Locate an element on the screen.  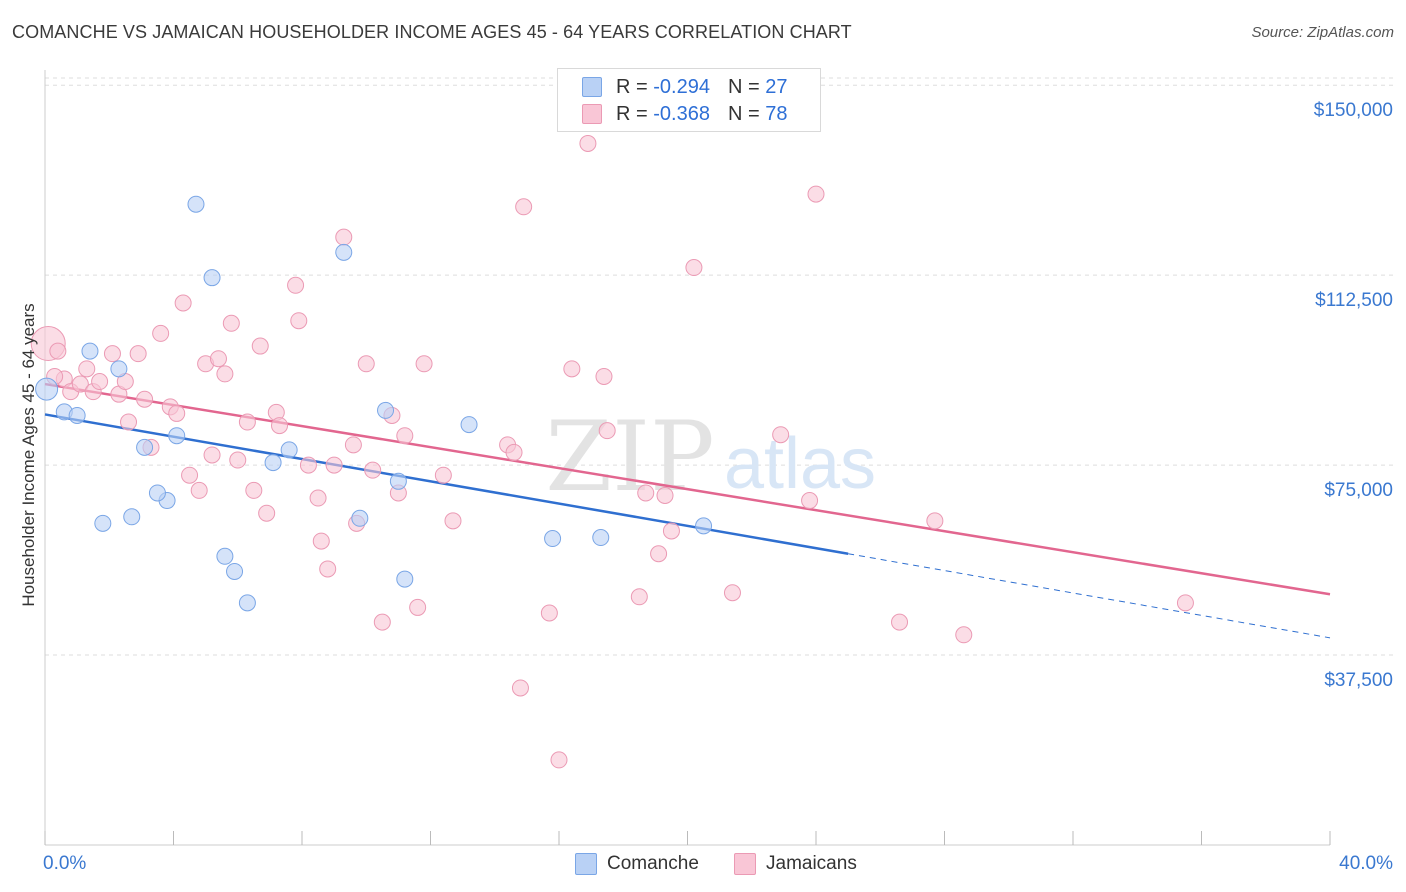
legend-row-jamaicans: R = -0.368 N = 78 is located at coordinates (672, 114).